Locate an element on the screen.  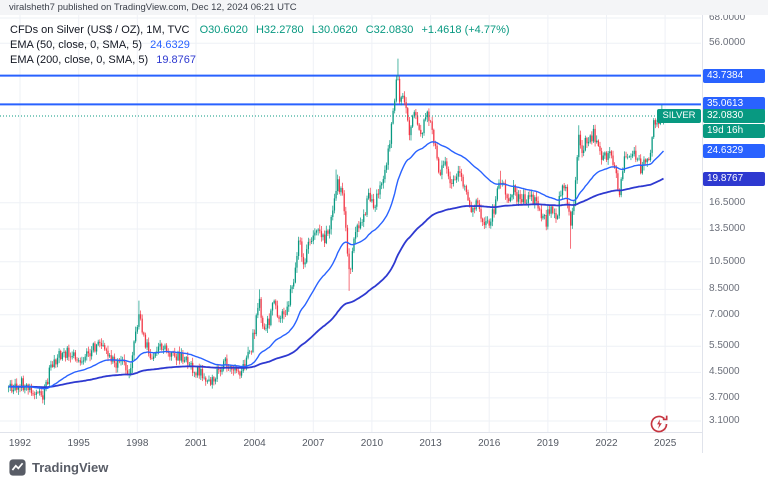
time-scale-label: 2022 is located at coordinates (606, 443).